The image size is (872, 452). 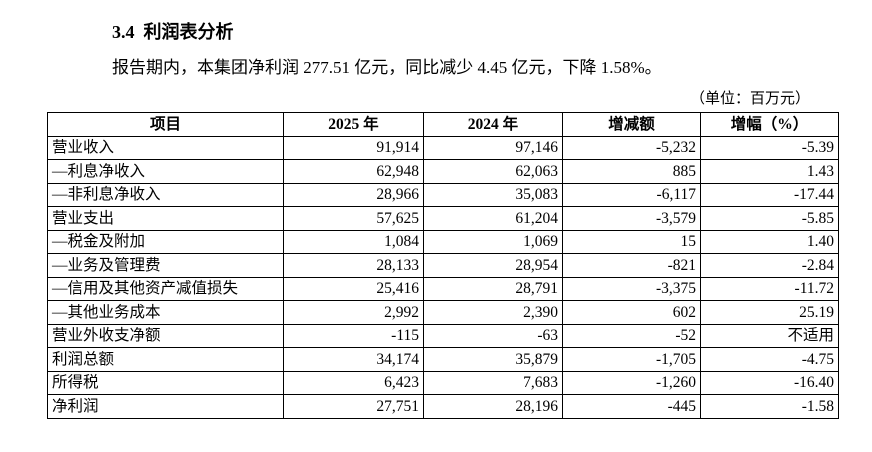 What do you see at coordinates (493, 147) in the screenshot?
I see `cell: 97,146` at bounding box center [493, 147].